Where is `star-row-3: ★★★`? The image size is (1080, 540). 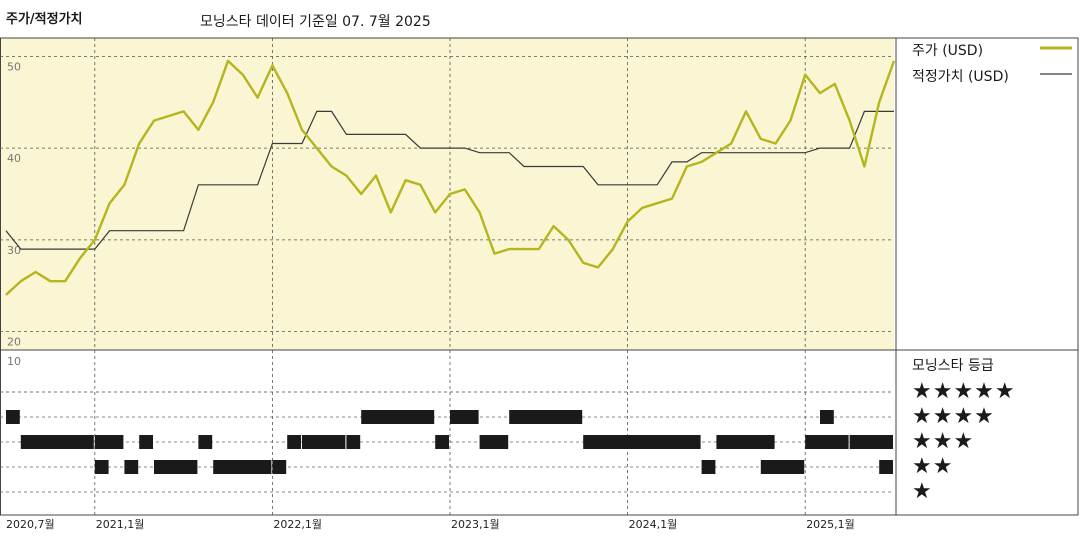 star-row-3: ★★★ is located at coordinates (943, 441).